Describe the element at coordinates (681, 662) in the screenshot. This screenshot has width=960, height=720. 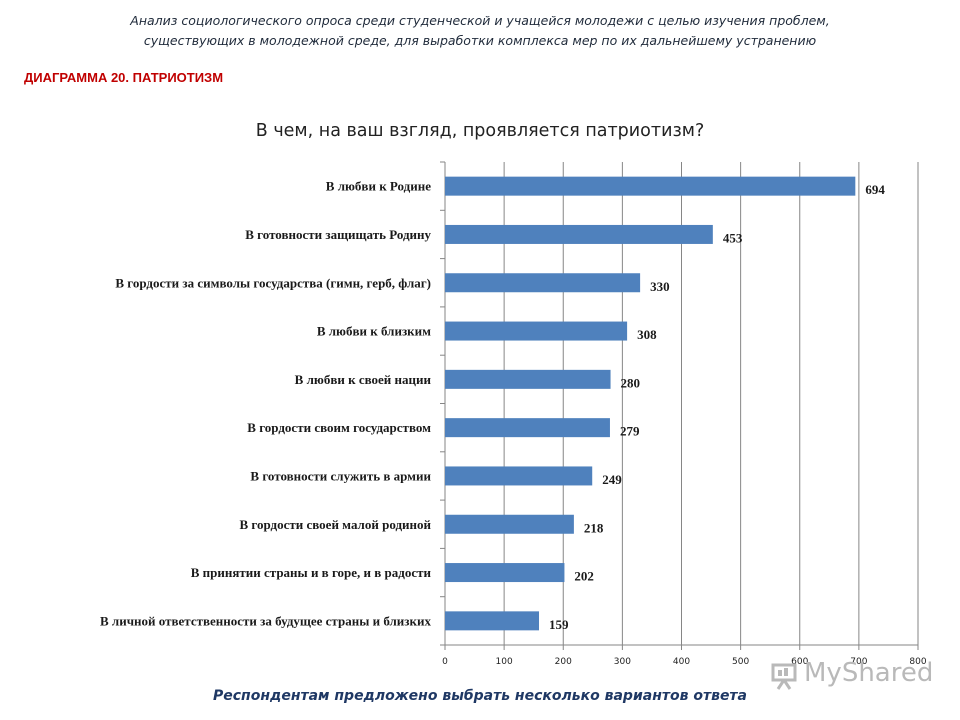
I see `x-tick-label: 400` at that location.